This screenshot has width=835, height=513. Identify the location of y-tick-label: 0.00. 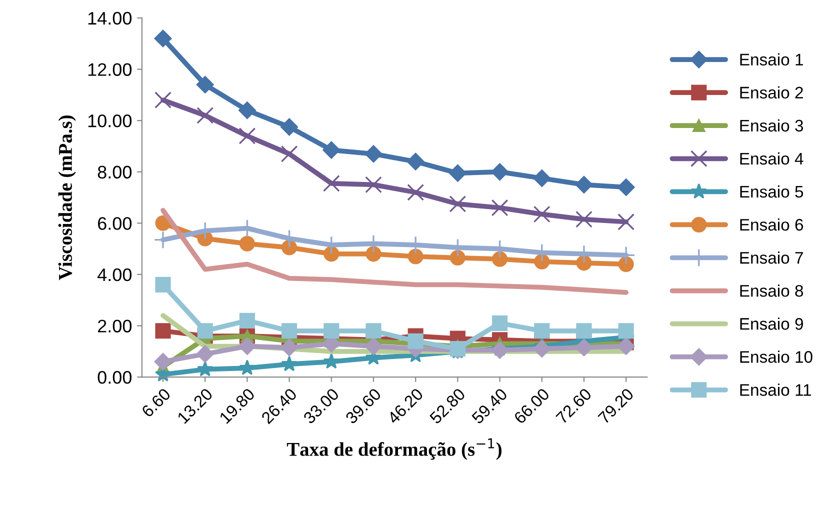
(115, 377).